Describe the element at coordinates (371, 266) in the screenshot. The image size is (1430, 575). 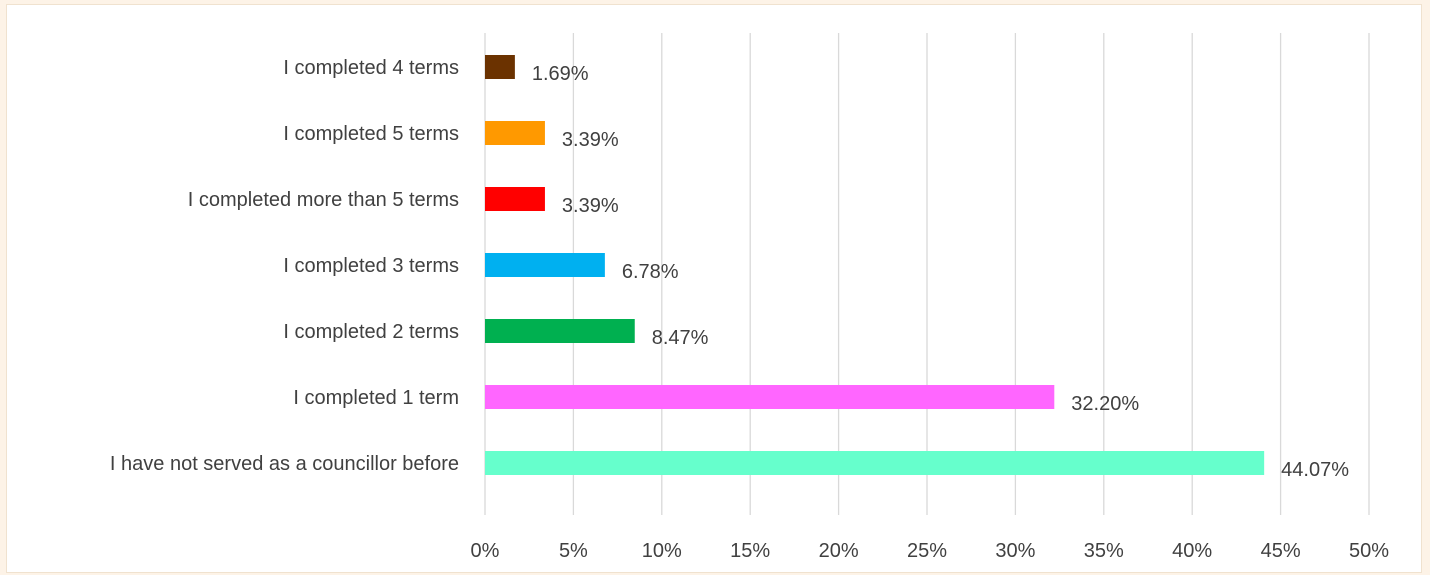
I see `category-label: I completed 3 terms` at that location.